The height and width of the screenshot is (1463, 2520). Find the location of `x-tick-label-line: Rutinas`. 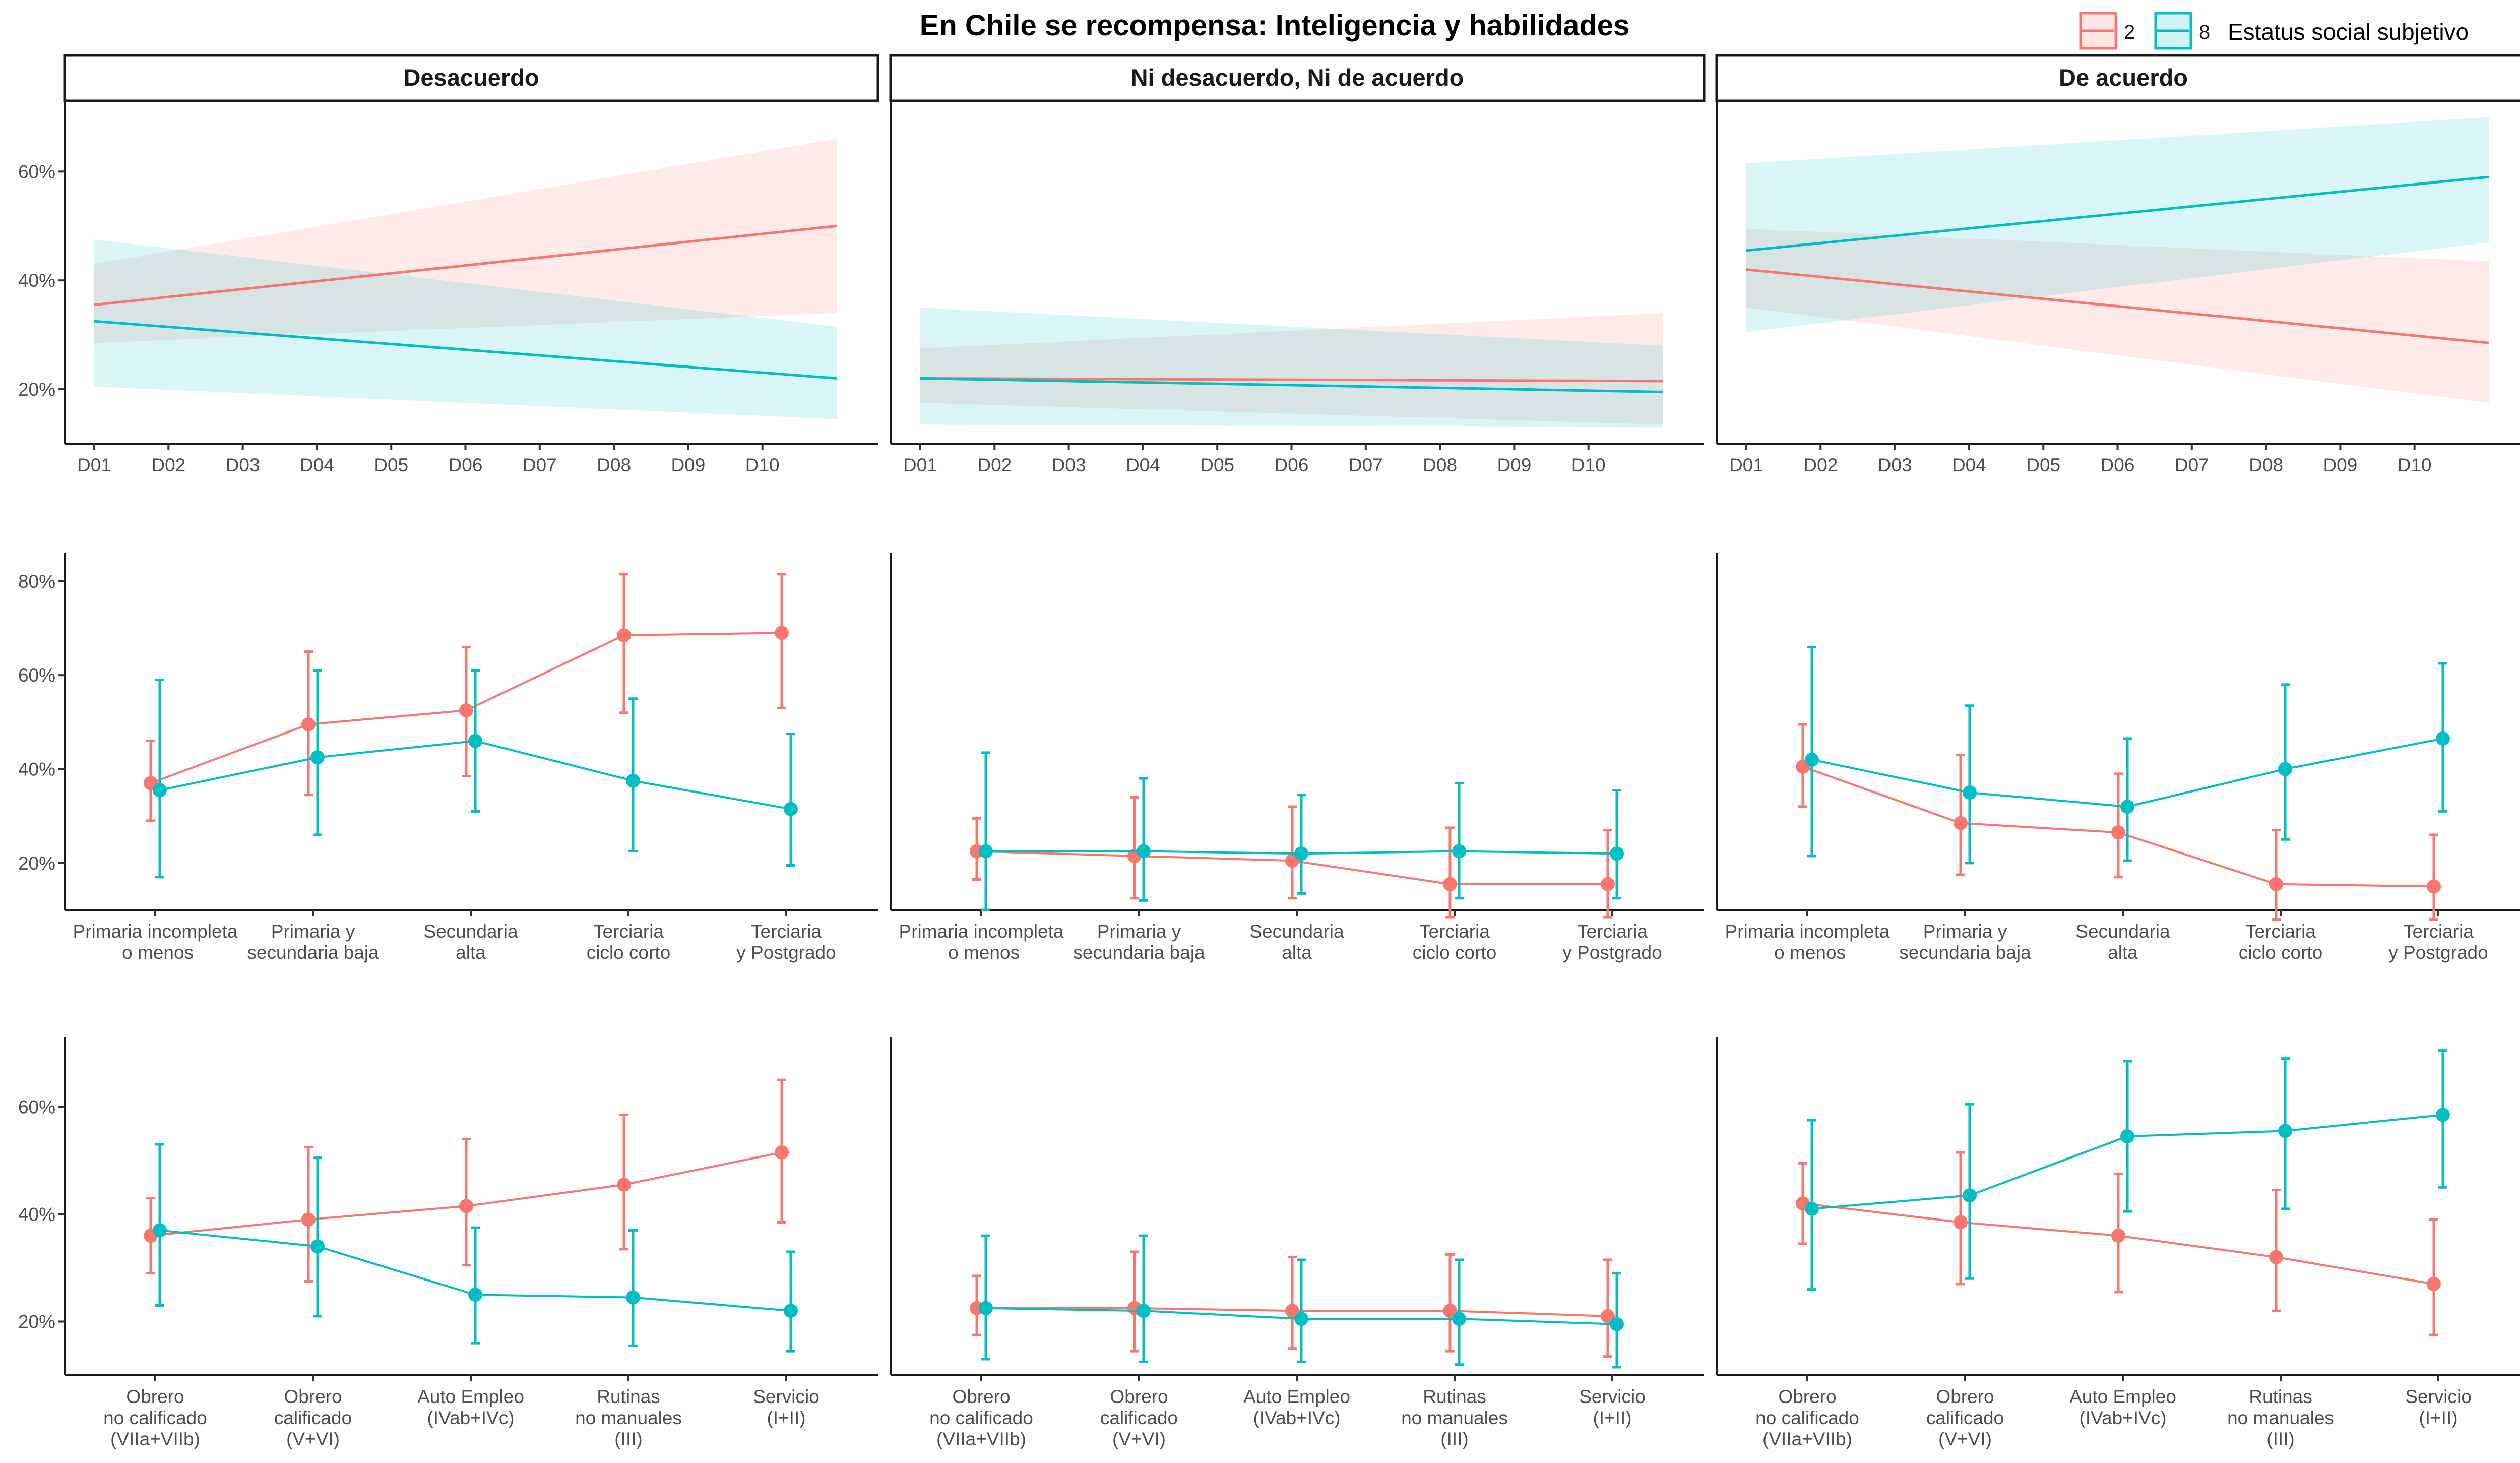

x-tick-label-line: Rutinas is located at coordinates (629, 1396).